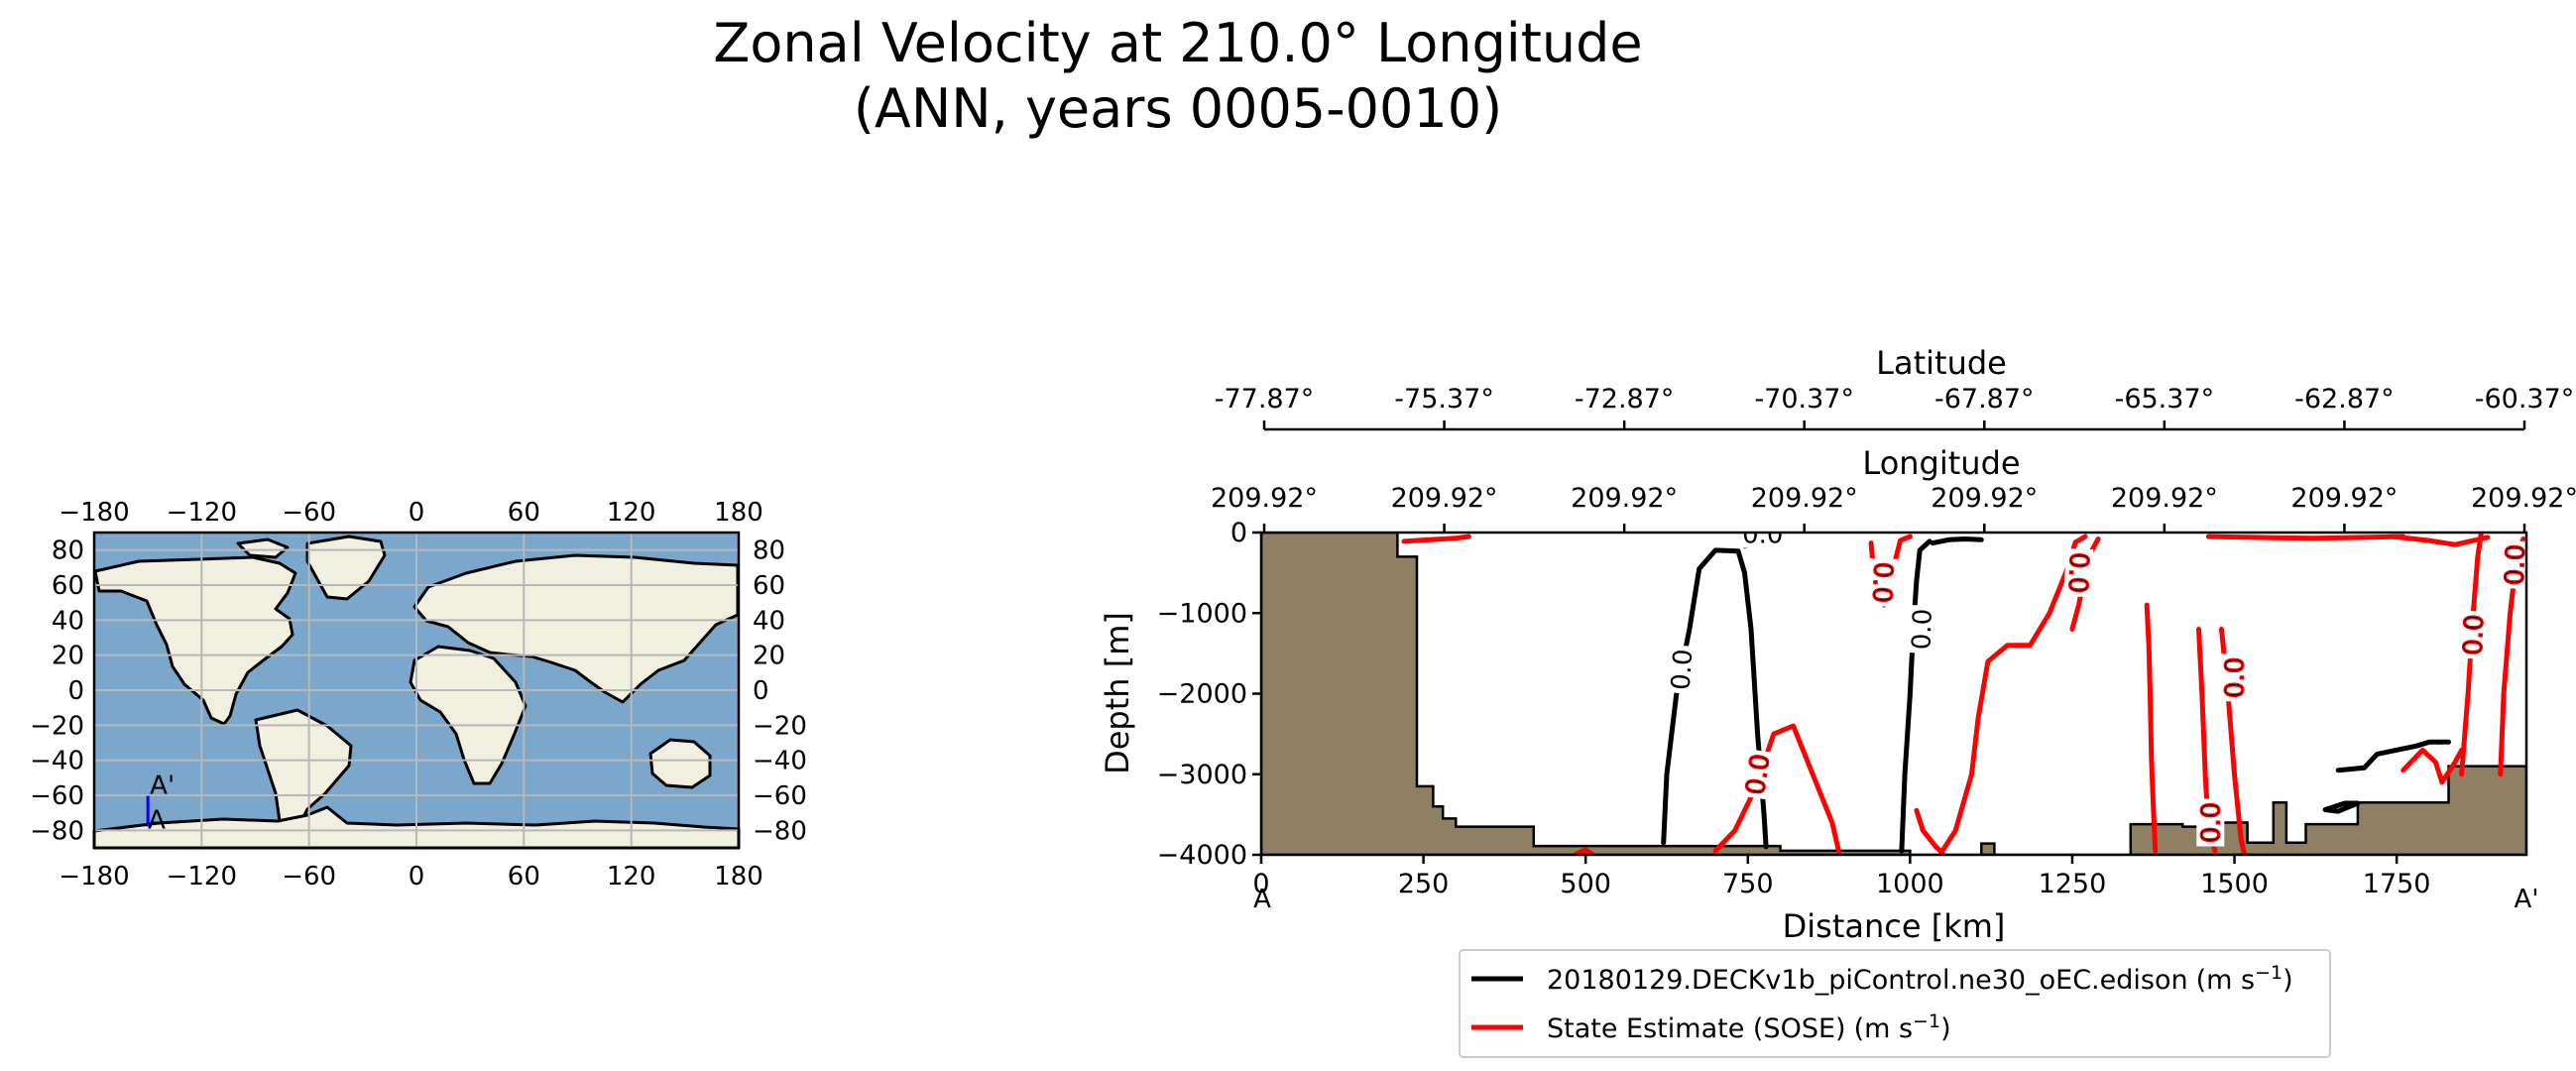 The image size is (2576, 1071). Describe the element at coordinates (1260, 884) in the screenshot. I see `x-tick-label: 0` at that location.